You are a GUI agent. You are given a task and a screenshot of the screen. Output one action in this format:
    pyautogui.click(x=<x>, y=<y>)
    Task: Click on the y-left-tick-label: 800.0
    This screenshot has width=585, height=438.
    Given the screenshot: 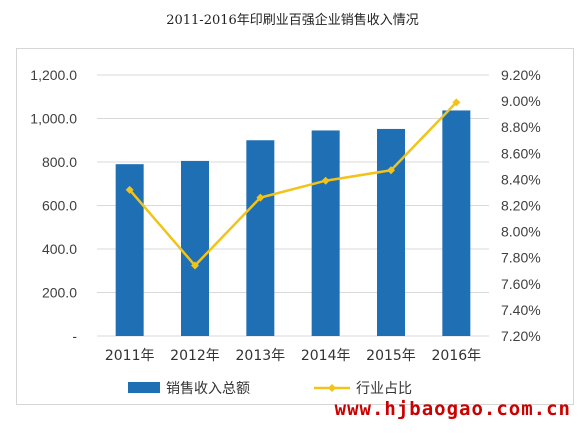 What is the action you would take?
    pyautogui.click(x=59, y=162)
    